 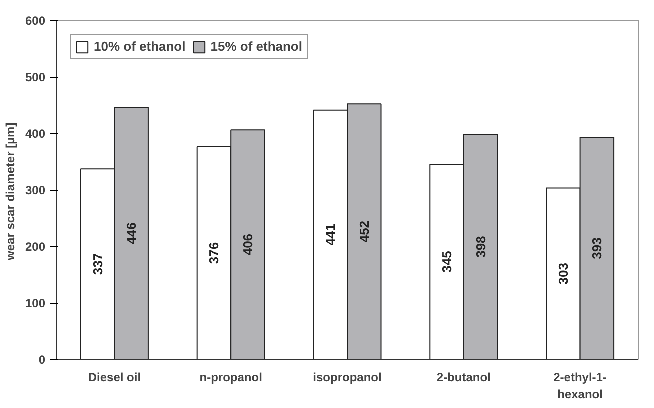 I want to click on data-label: 446, so click(x=132, y=233).